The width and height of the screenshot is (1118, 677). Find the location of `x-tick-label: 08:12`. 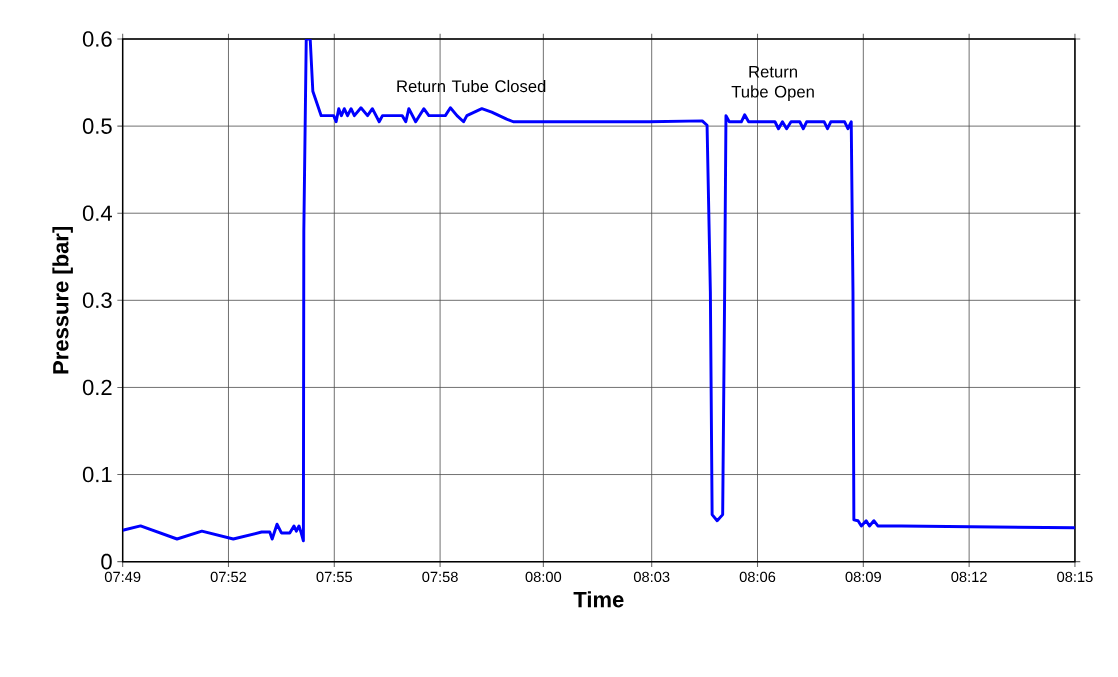

x-tick-label: 08:12 is located at coordinates (969, 577).